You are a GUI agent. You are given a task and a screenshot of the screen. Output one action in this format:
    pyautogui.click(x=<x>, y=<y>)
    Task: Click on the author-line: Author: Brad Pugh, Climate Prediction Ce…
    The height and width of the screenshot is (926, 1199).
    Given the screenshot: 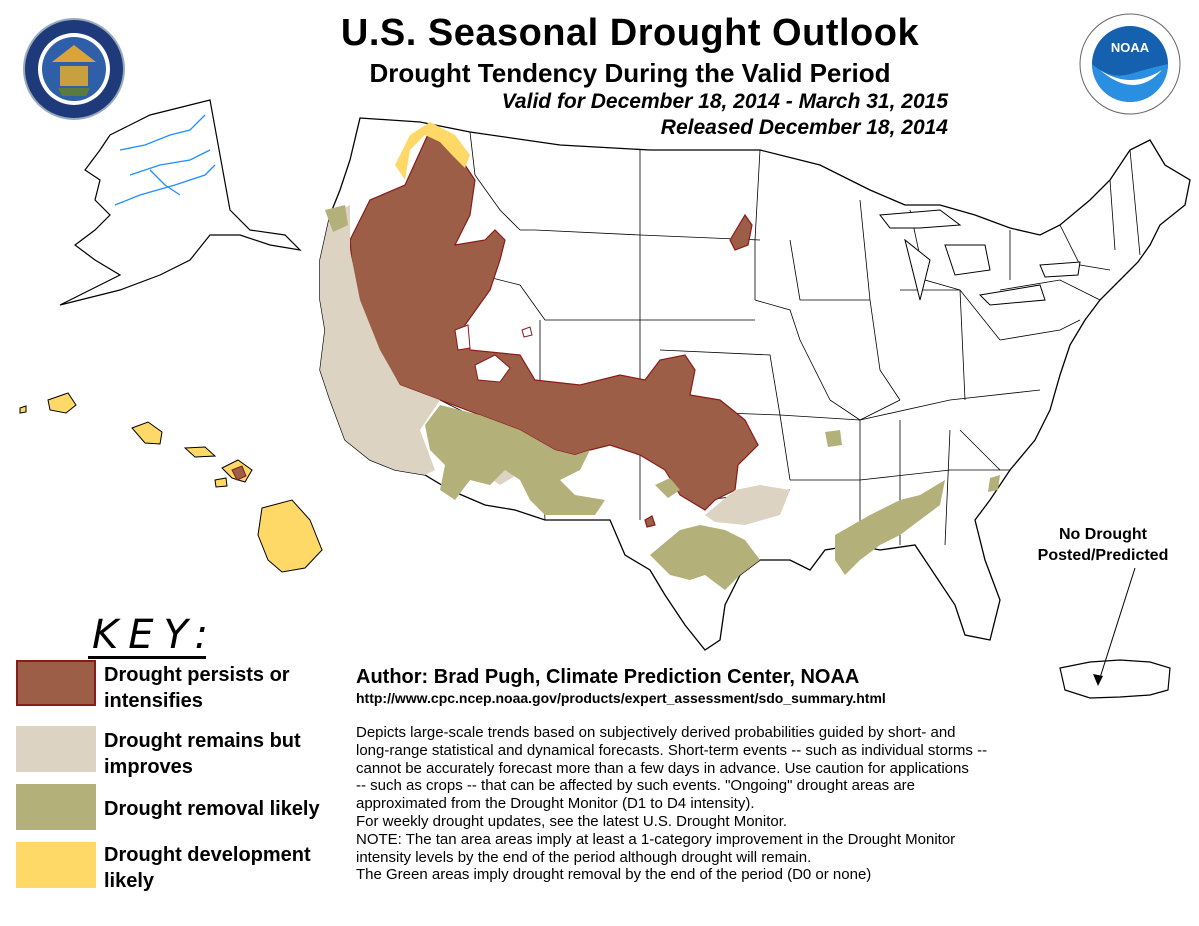 What is the action you would take?
    pyautogui.click(x=608, y=677)
    